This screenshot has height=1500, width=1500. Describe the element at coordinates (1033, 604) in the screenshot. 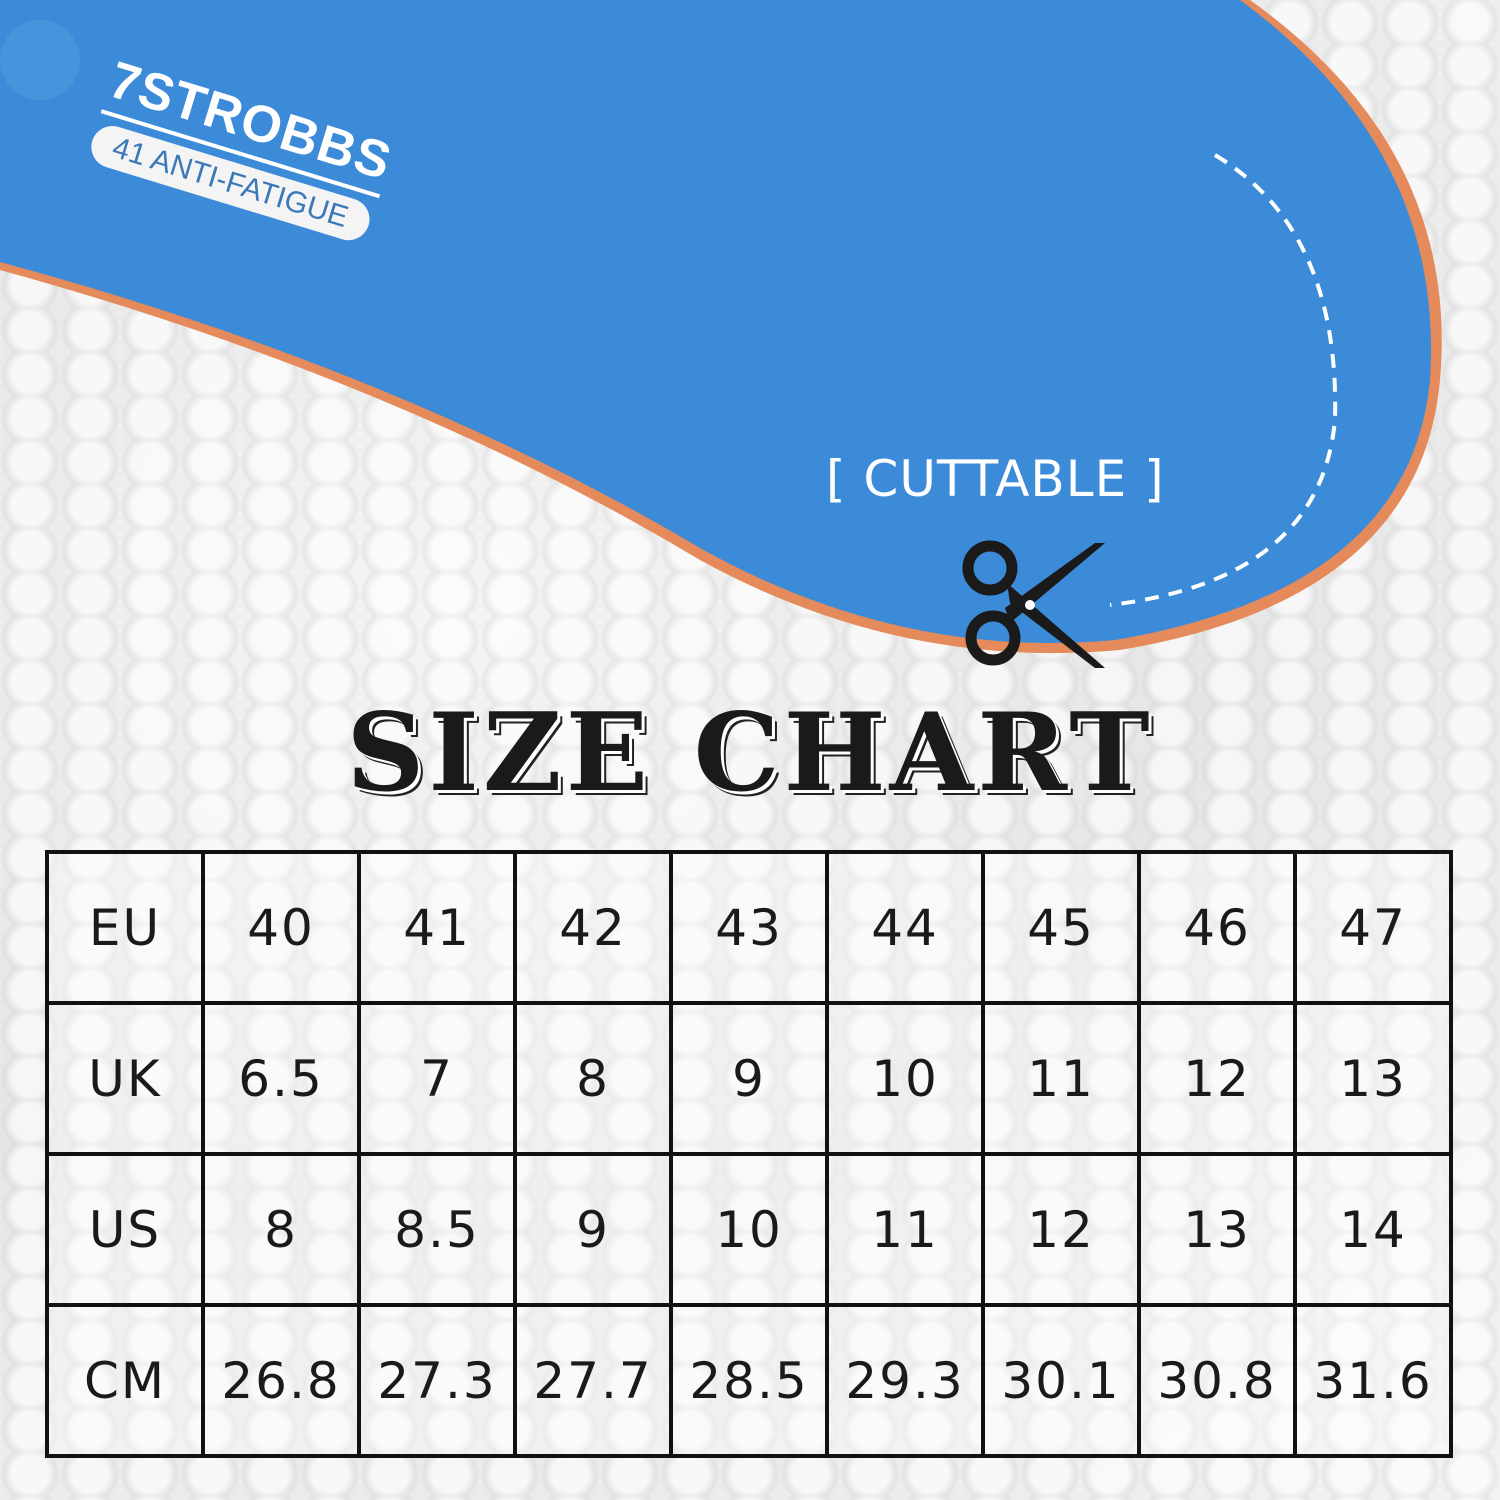

I see `scissors-icon` at that location.